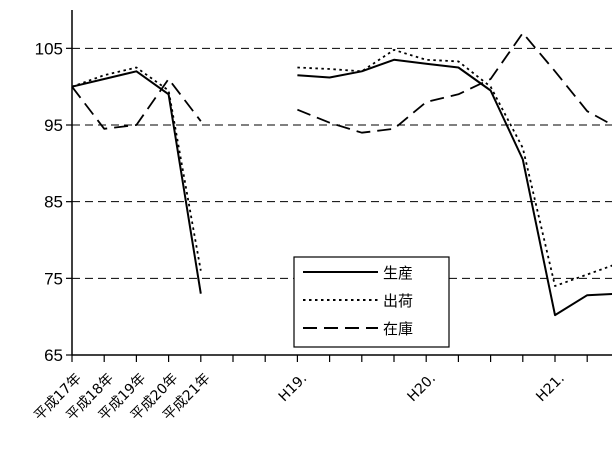 This screenshot has height=467, width=612. Describe the element at coordinates (53, 278) in the screenshot. I see `y-tick-label-75: 75` at that location.